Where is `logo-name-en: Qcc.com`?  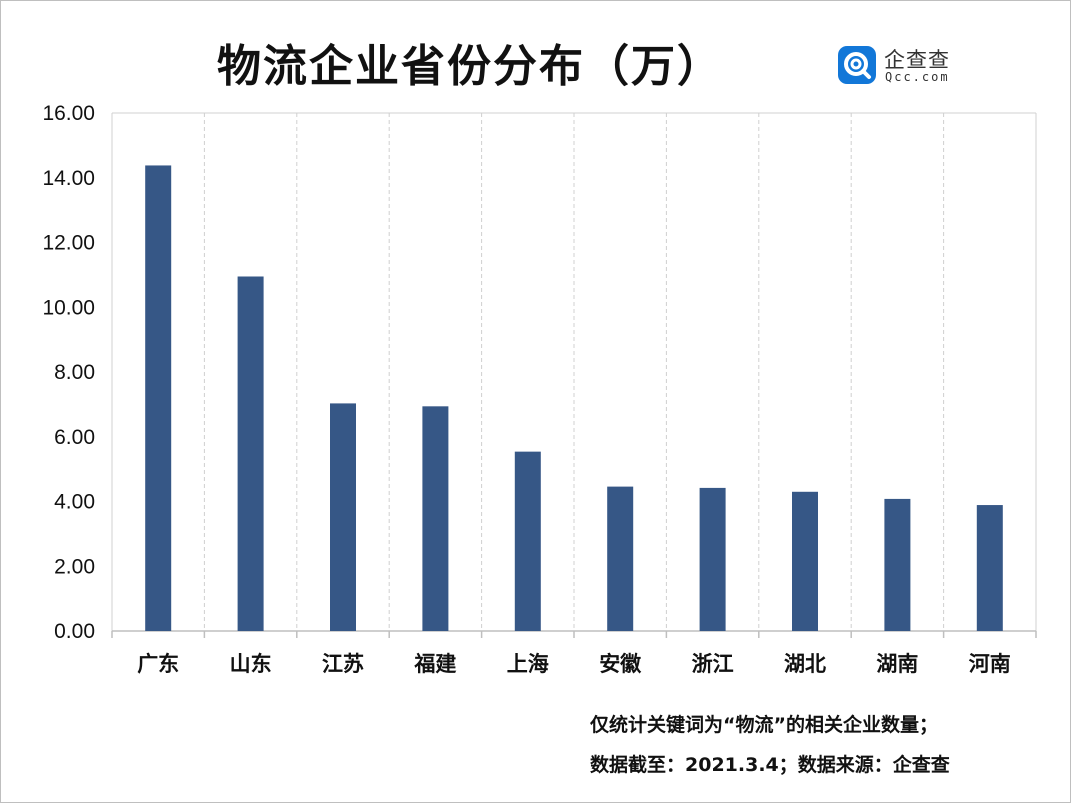
logo-name-en: Qcc.com is located at coordinates (917, 77).